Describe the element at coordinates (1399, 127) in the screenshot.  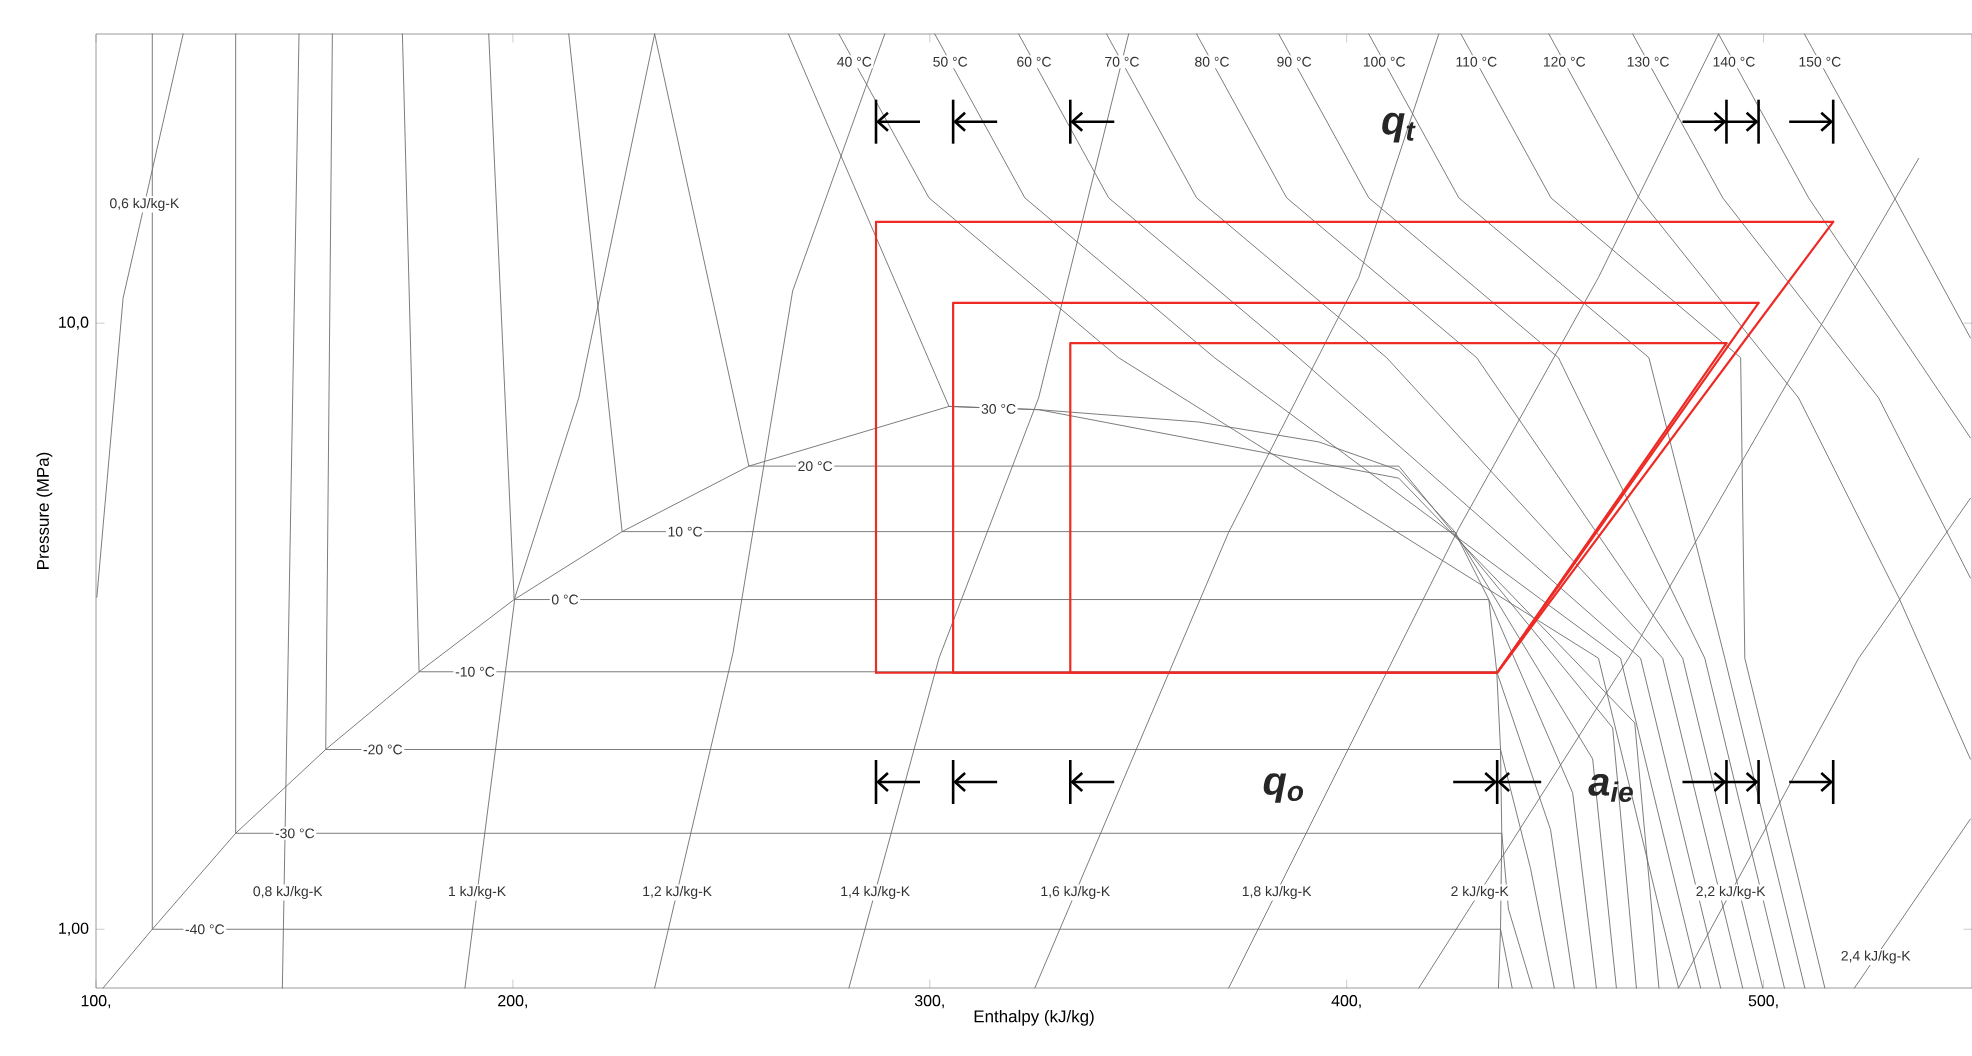
I see `annotation: q$_{t}$` at that location.